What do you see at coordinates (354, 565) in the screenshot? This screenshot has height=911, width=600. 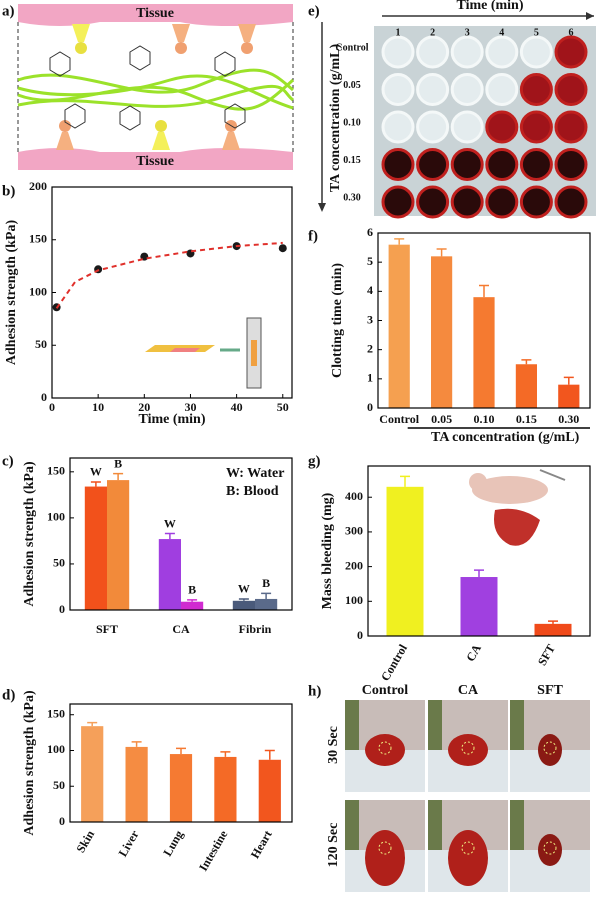 I see `y-tick-label: 200` at bounding box center [354, 565].